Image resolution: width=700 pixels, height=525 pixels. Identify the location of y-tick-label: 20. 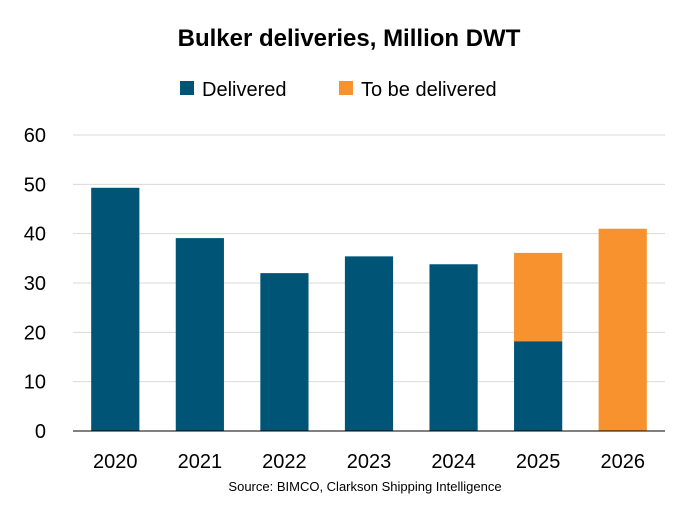
(35, 333).